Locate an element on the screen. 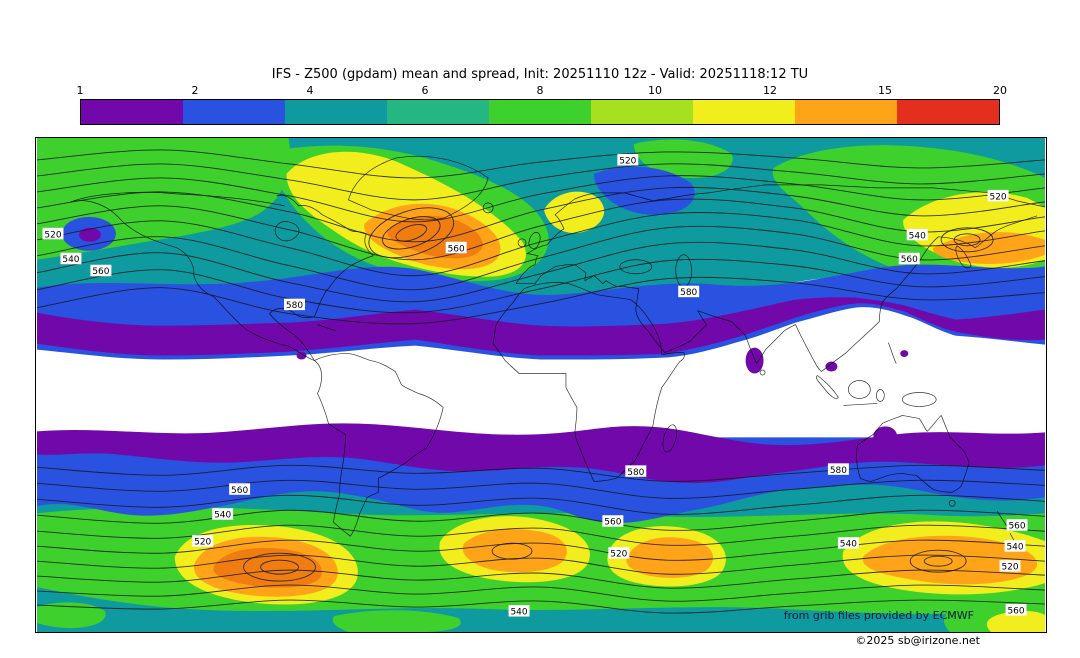  colorbar-tick: 6 is located at coordinates (425, 90).